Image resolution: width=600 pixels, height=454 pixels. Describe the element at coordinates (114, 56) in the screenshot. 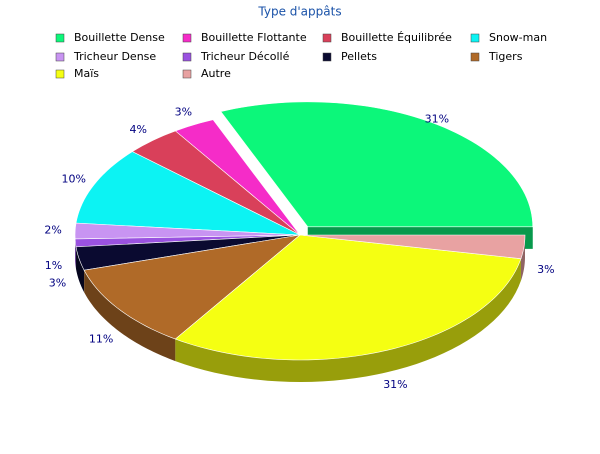

I see `legend-label: Tricheur Dense` at that location.